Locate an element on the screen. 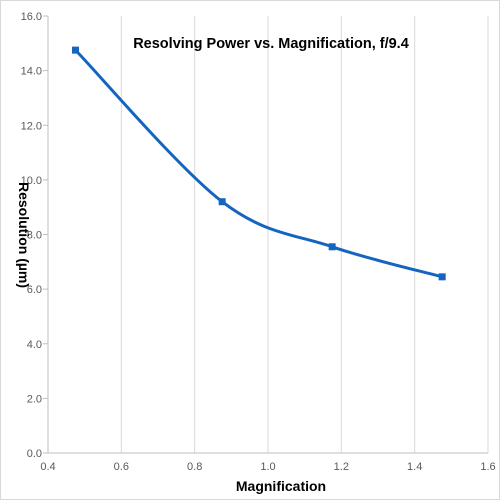 The image size is (500, 501). x-tick-label: 0.8 is located at coordinates (194, 467).